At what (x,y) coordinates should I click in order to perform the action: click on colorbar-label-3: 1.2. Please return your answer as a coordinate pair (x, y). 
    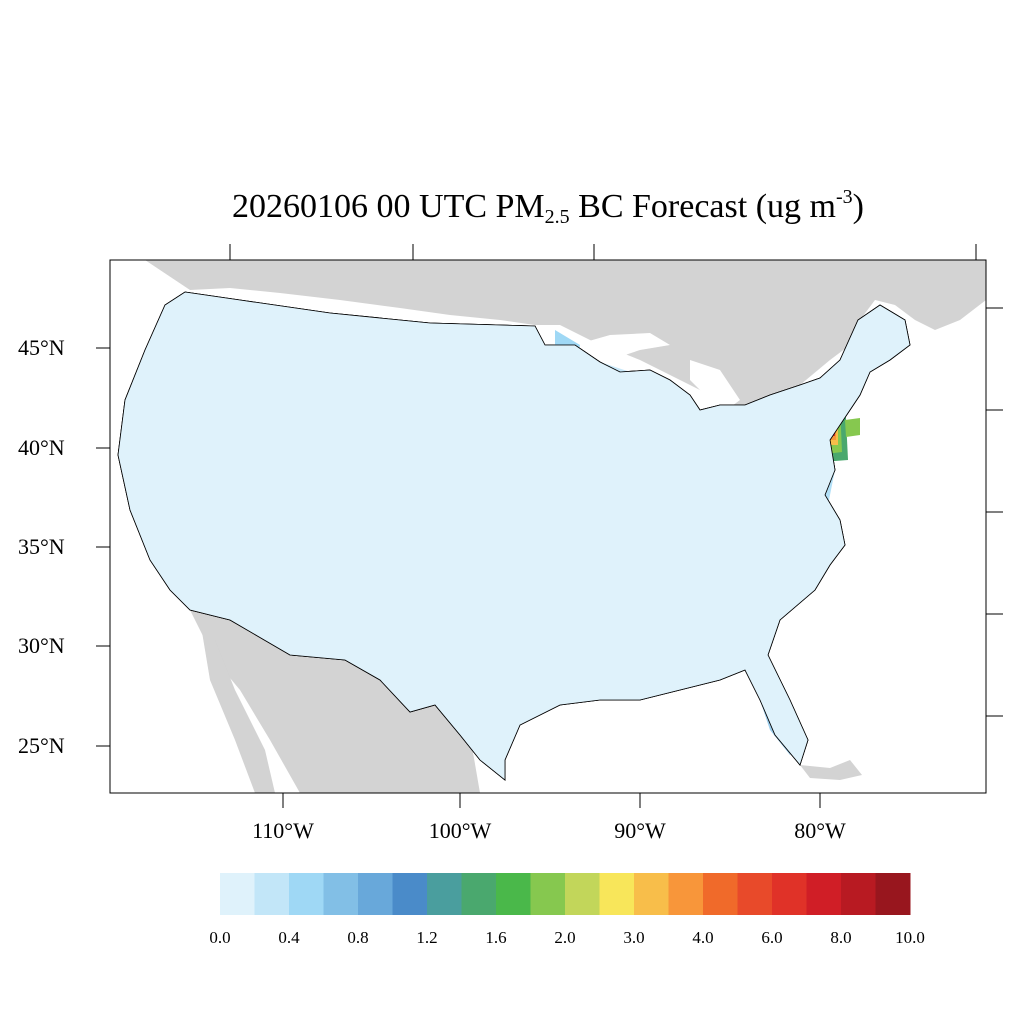
    Looking at the image, I should click on (427, 937).